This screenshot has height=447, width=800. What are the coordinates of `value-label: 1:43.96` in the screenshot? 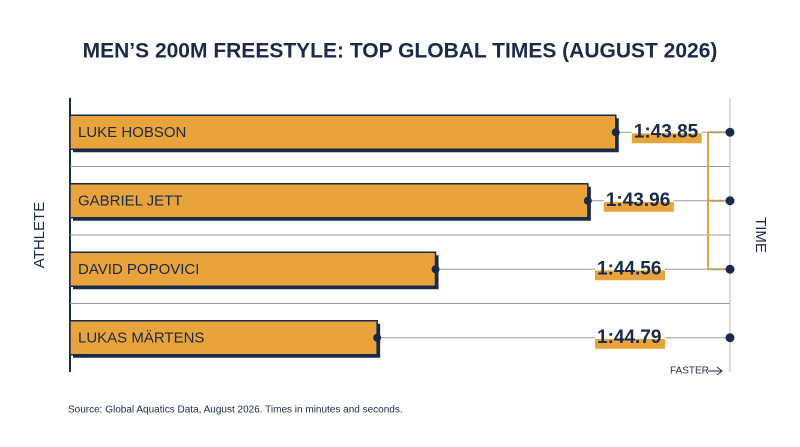 It's located at (638, 200).